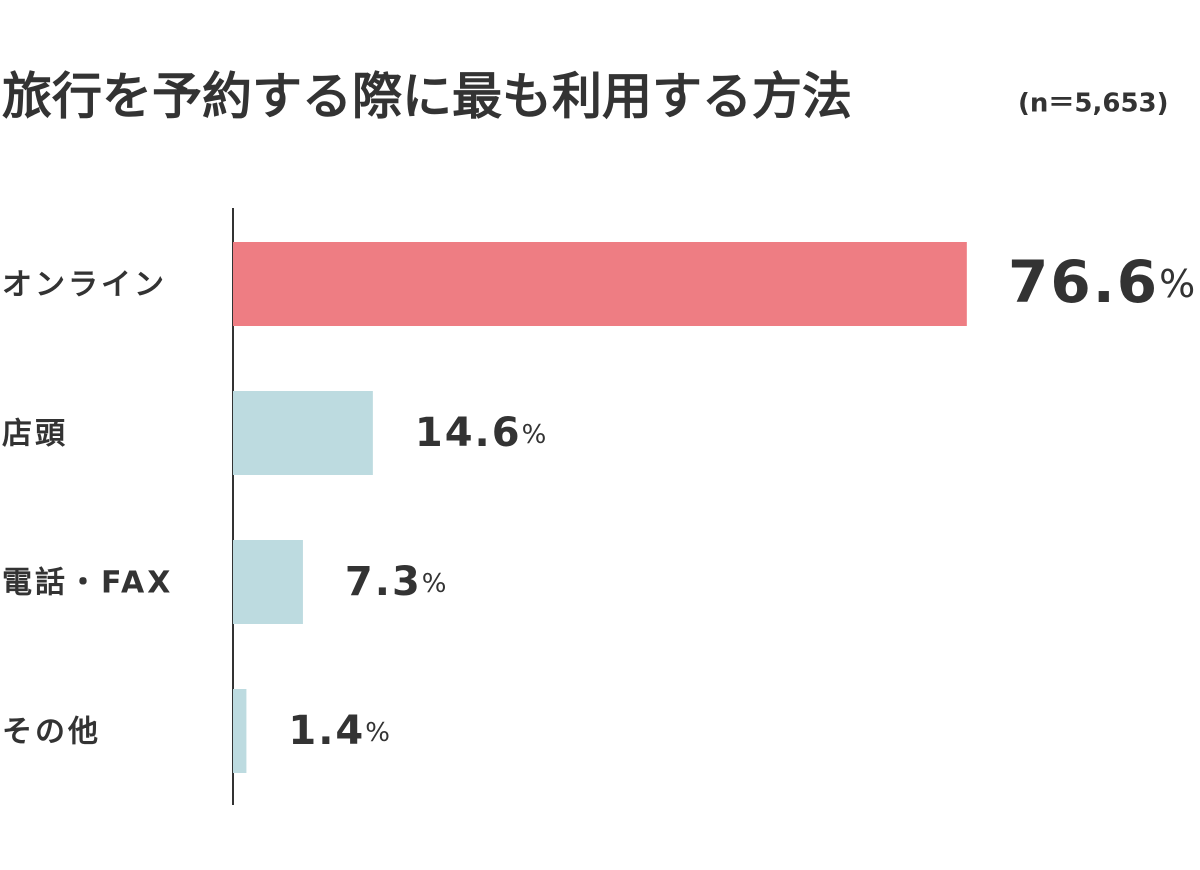 The width and height of the screenshot is (1200, 870). Describe the element at coordinates (427, 97) in the screenshot. I see `chart-title: 旅行を予約する際に最も利用する方法` at that location.